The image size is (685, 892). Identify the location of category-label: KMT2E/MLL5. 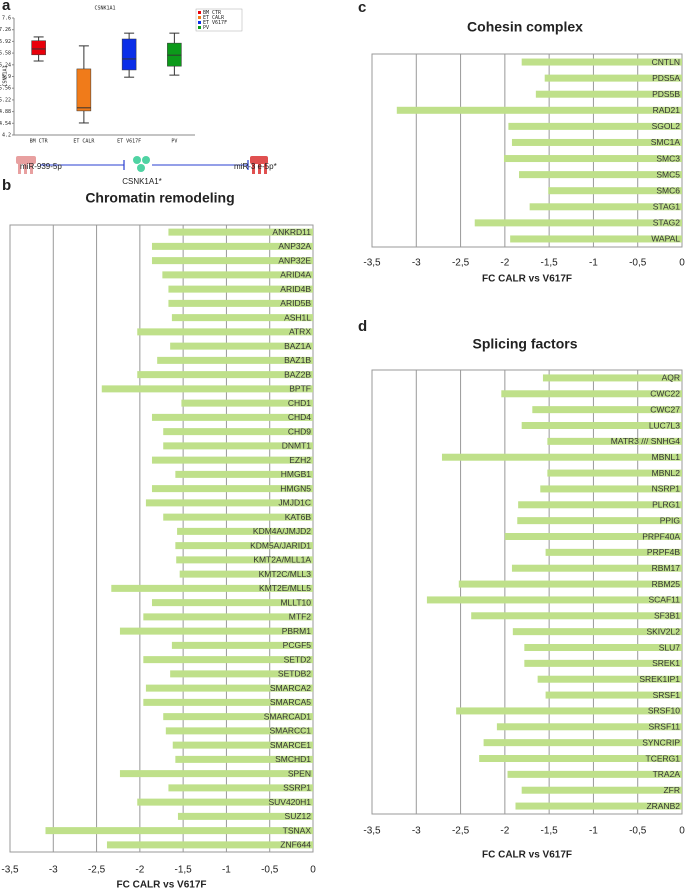
(285, 588).